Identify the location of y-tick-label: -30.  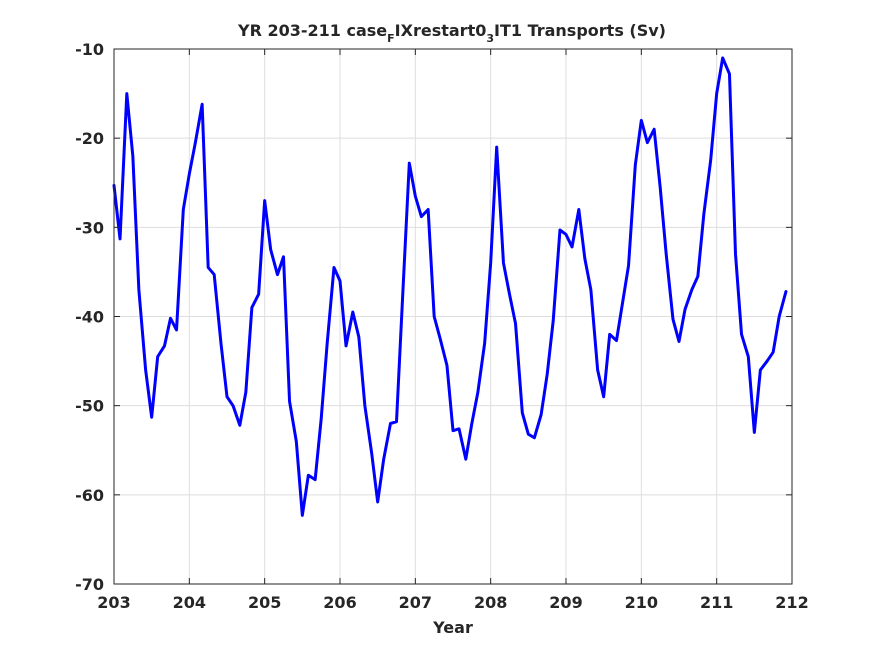
(89, 227).